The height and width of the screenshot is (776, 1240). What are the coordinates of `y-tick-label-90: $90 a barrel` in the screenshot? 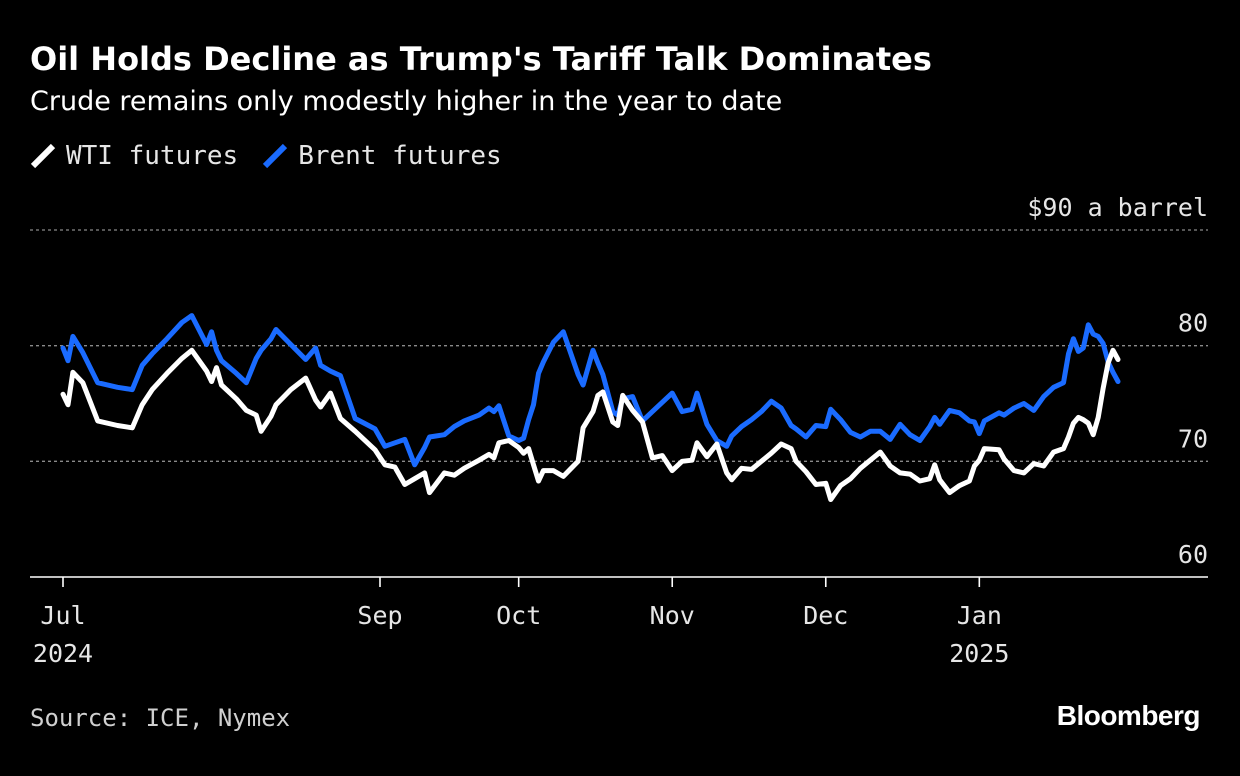 It's located at (1117, 207).